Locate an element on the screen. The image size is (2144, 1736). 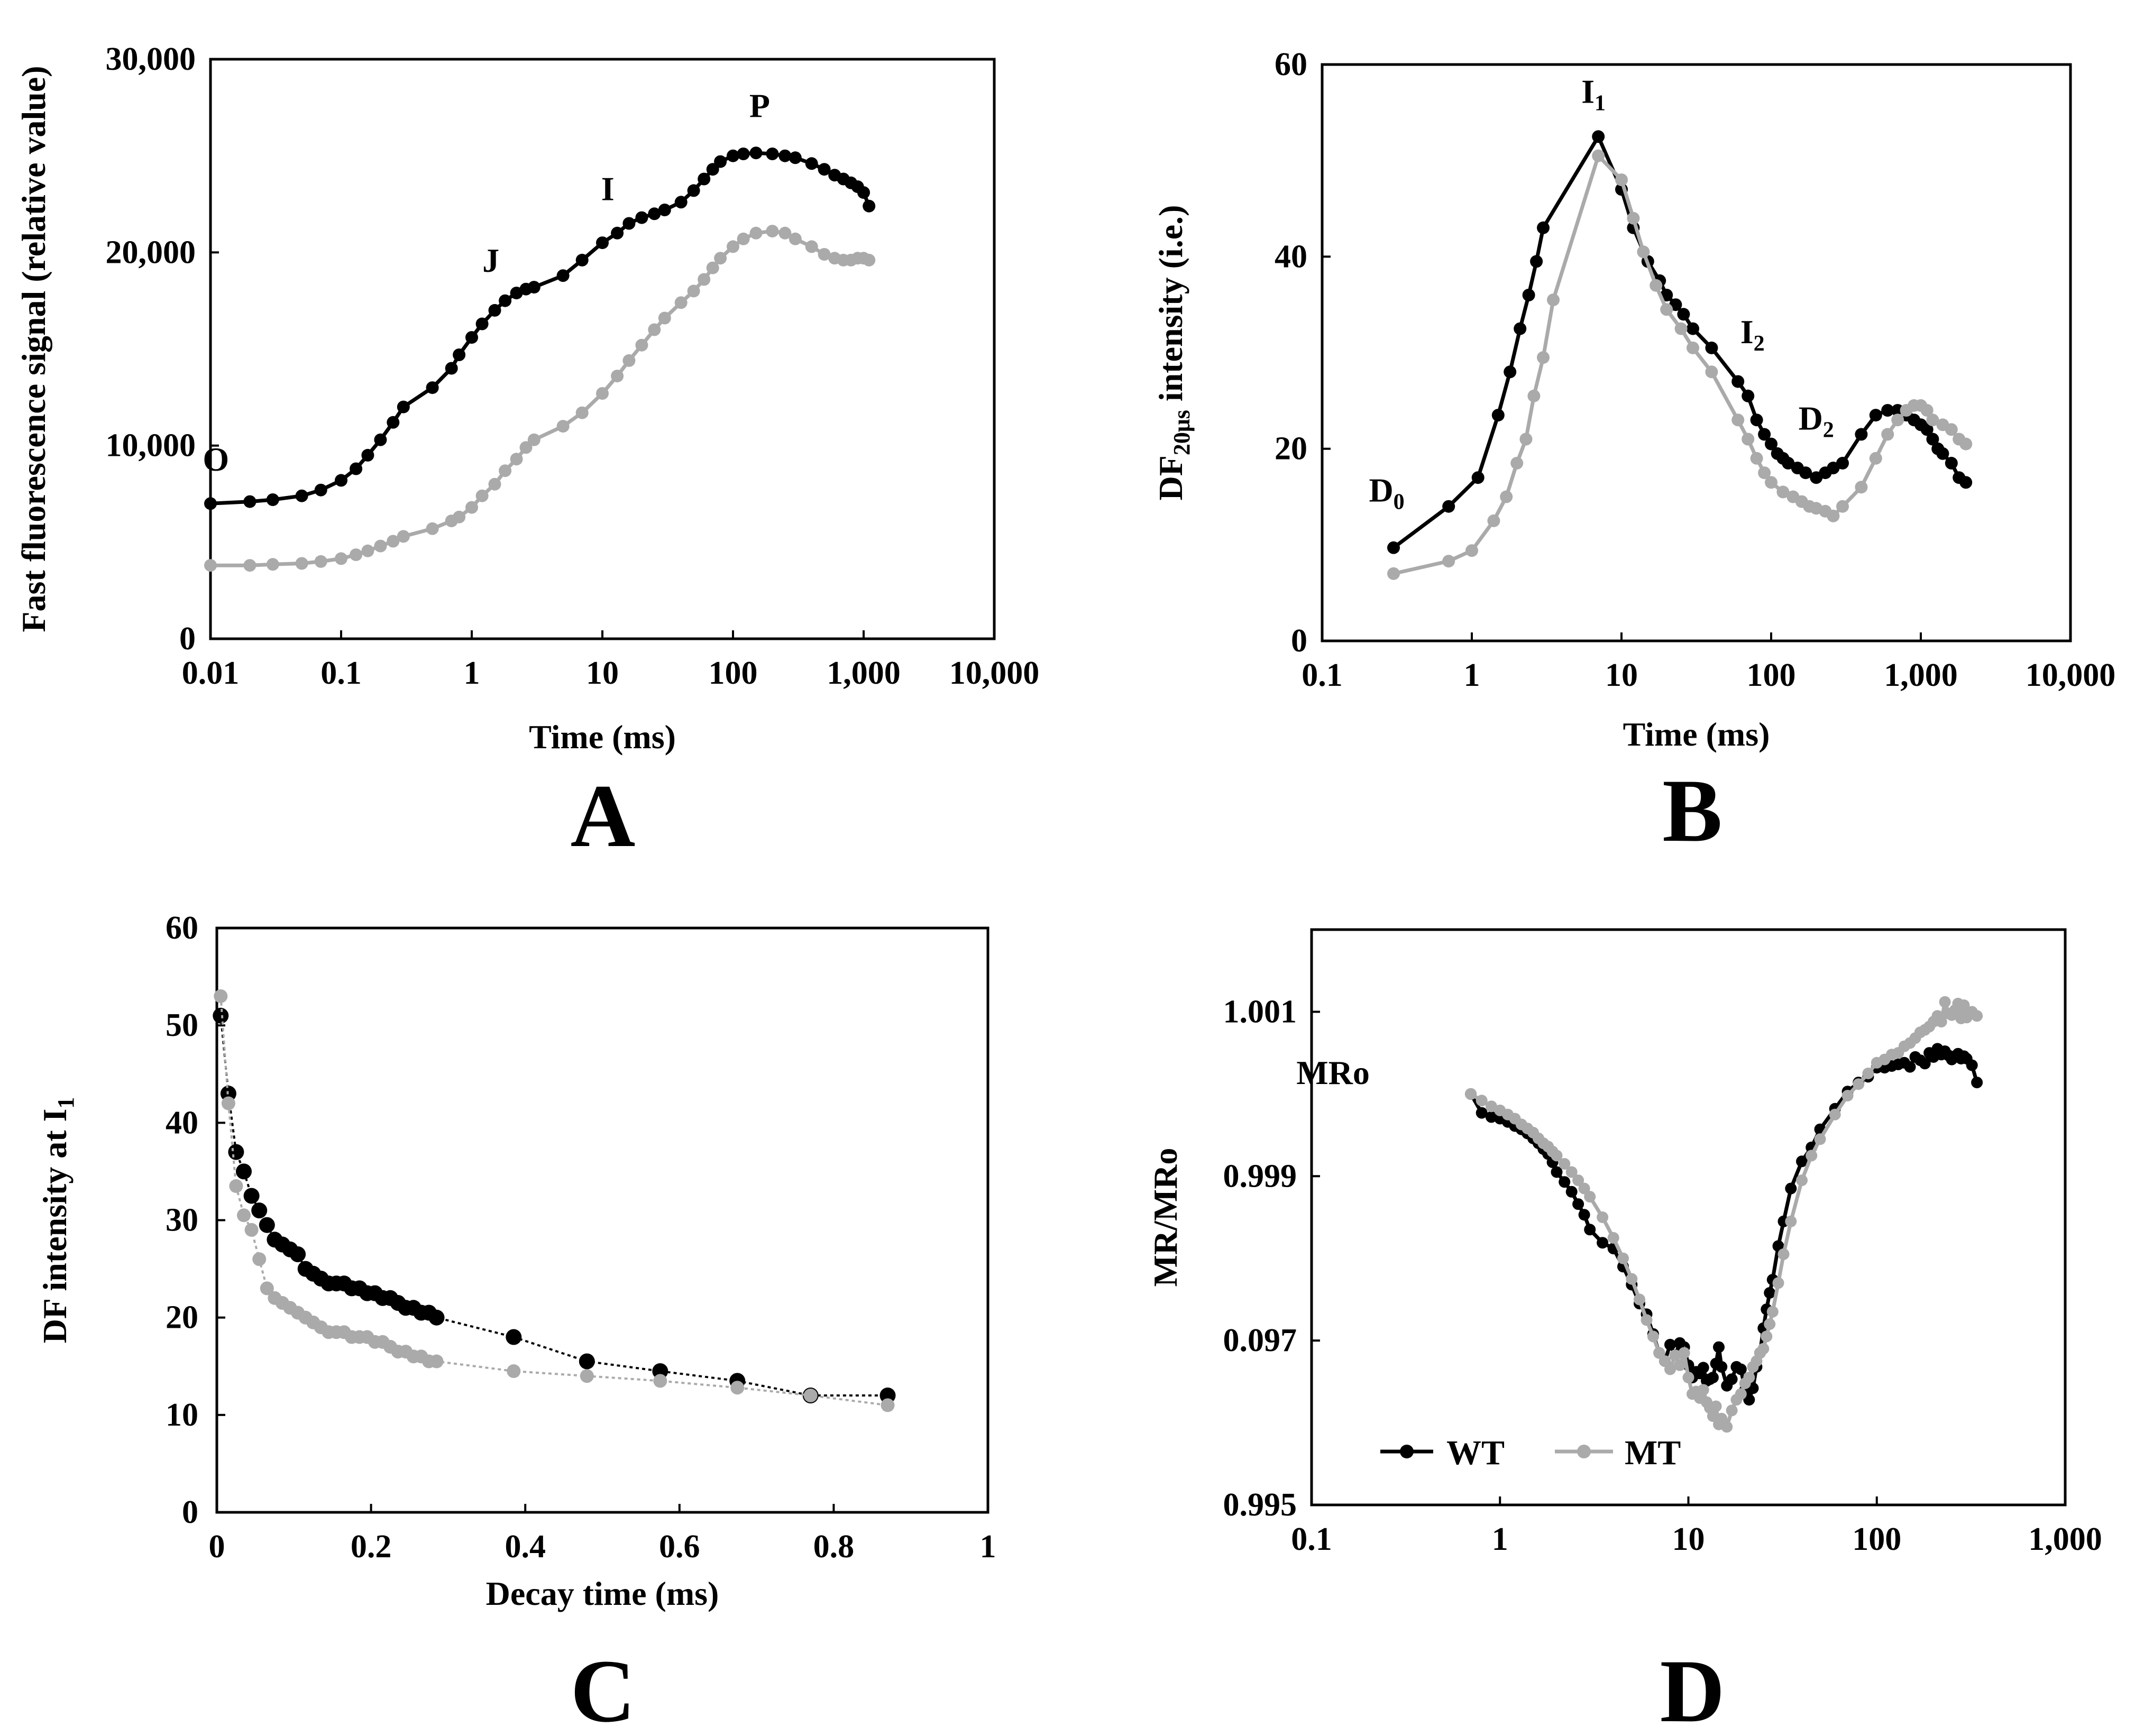
panel-letter: B is located at coordinates (1692, 810).